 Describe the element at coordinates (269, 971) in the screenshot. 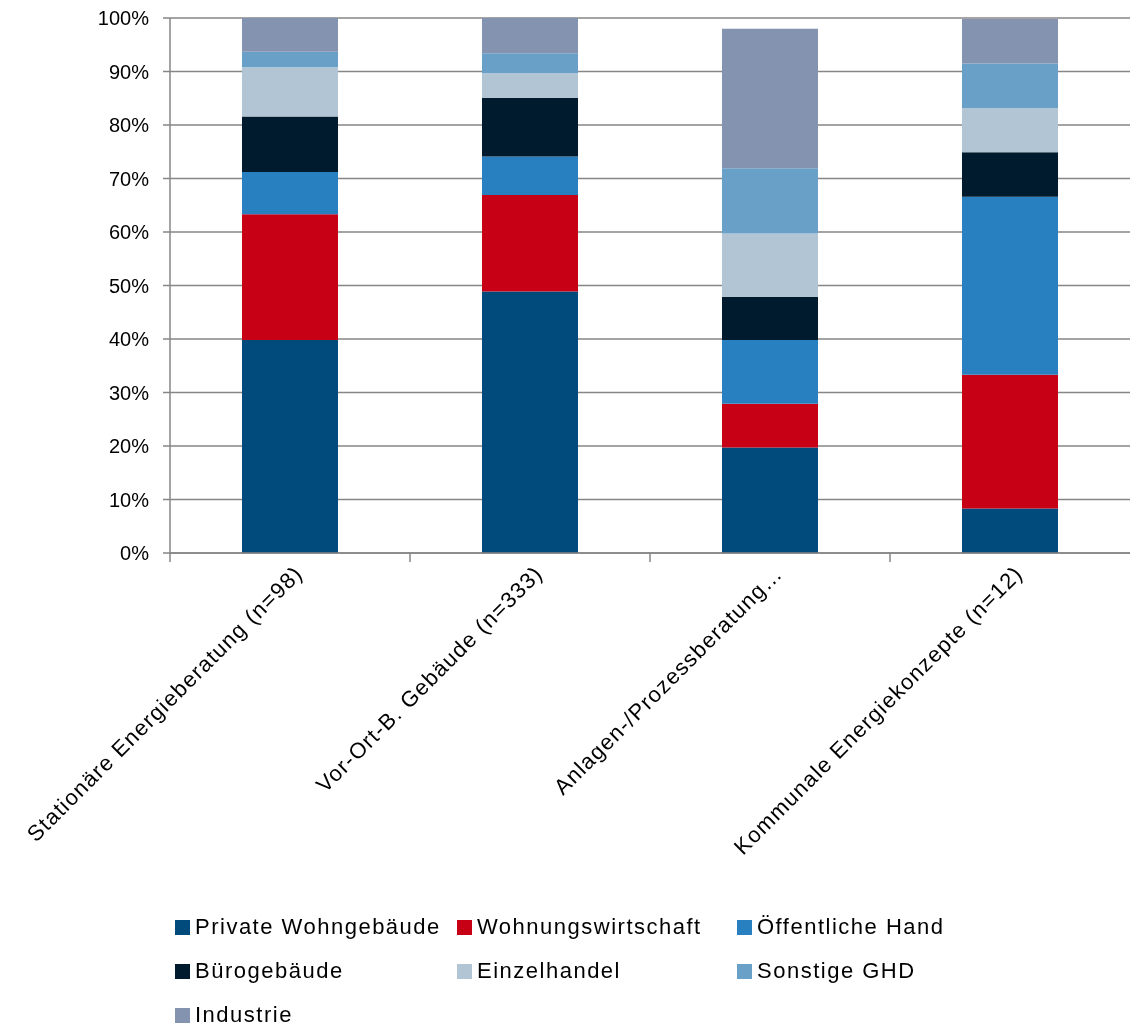

I see `legend-label: Bürogebäude` at that location.